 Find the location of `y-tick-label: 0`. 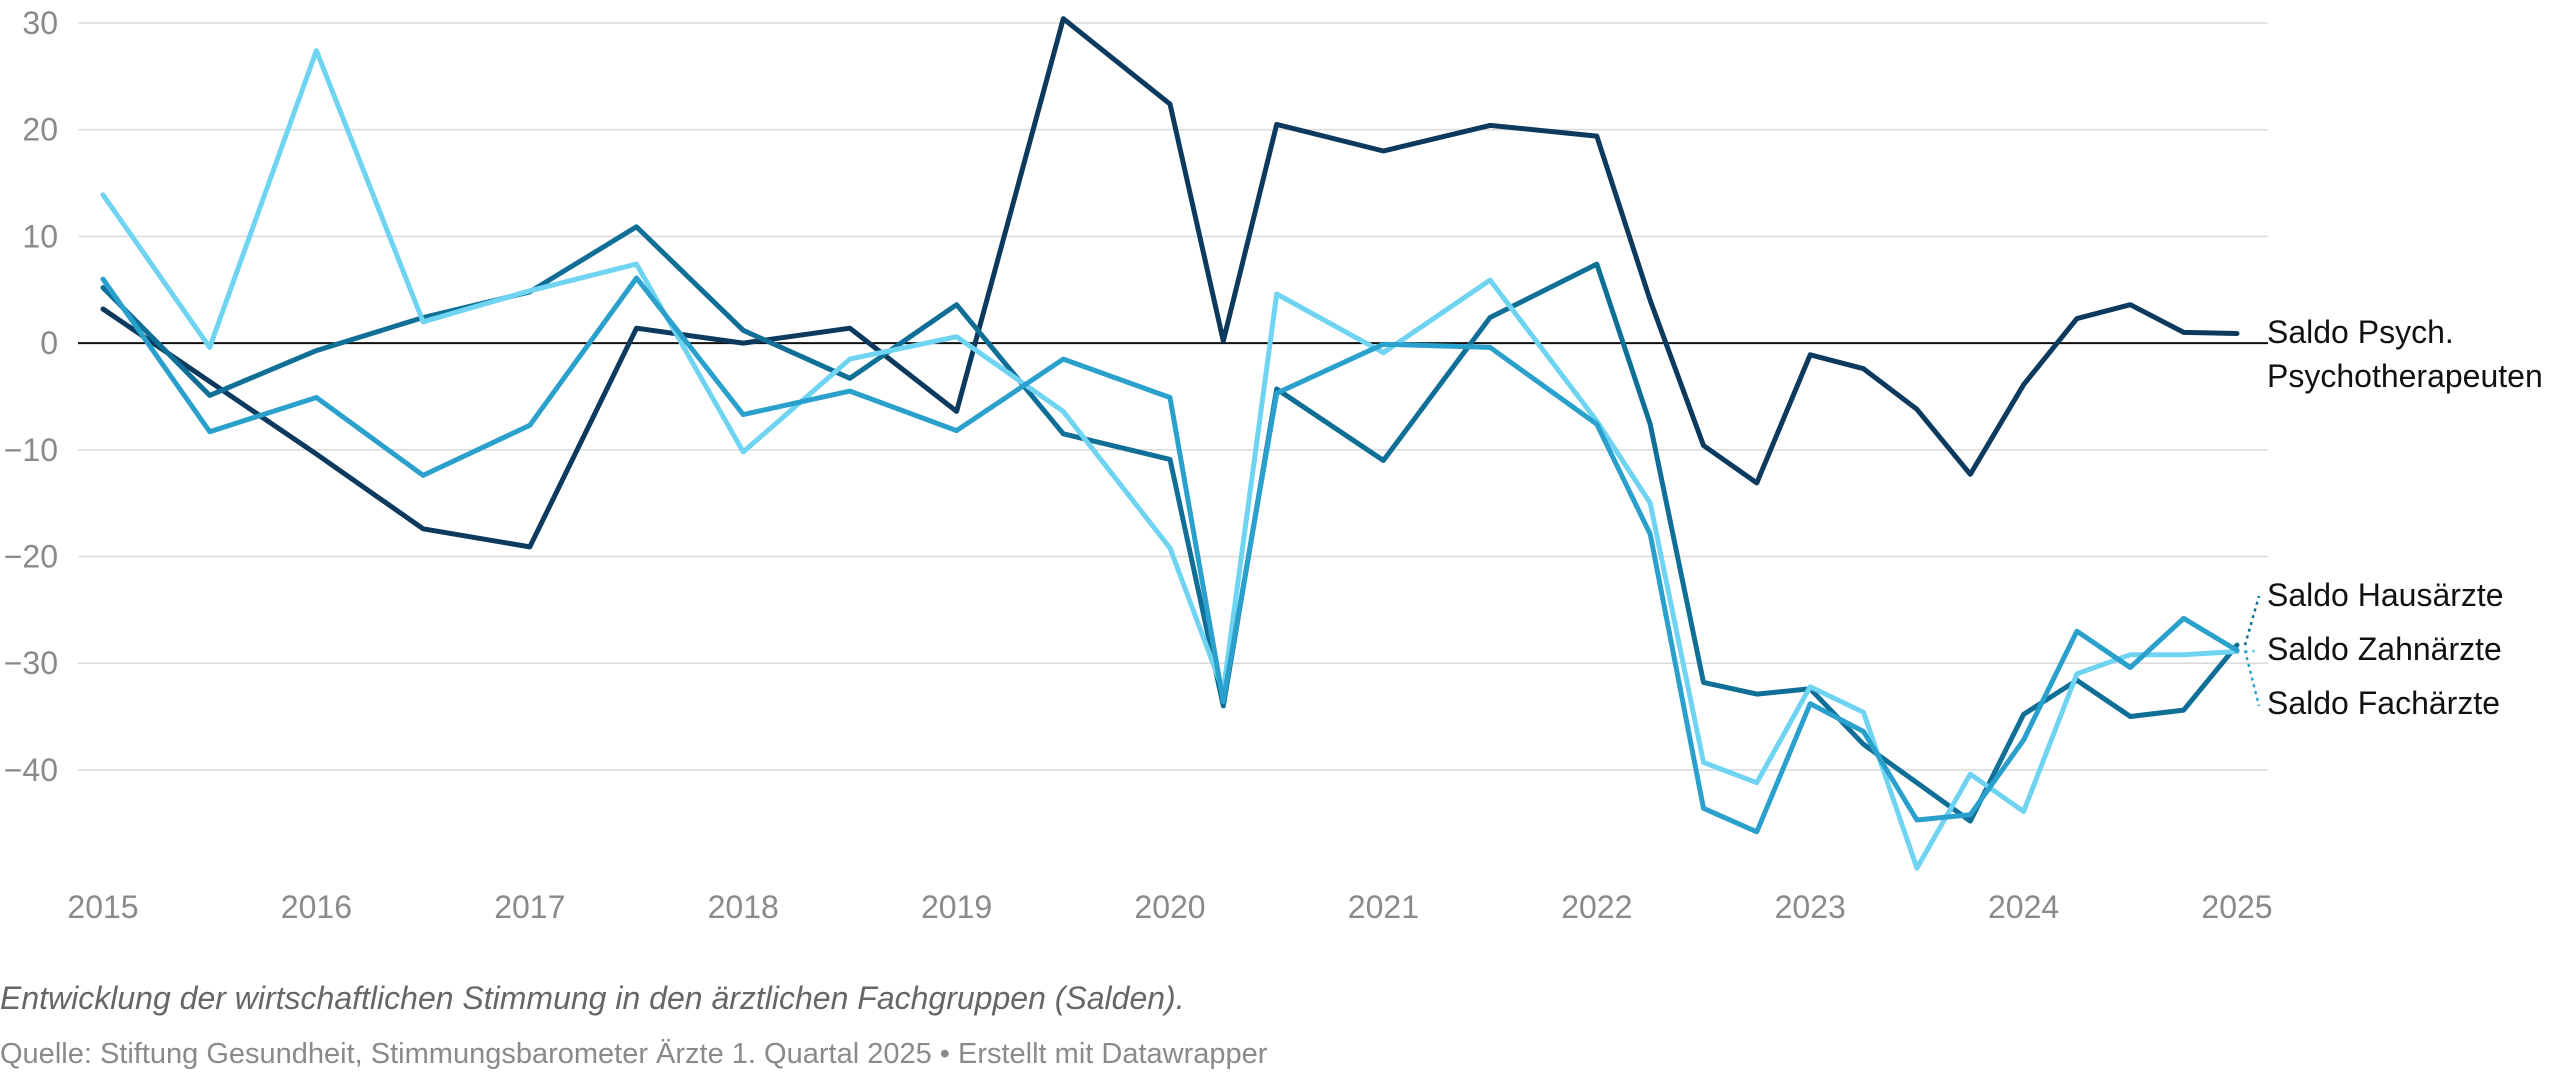

y-tick-label: 0 is located at coordinates (49, 343).